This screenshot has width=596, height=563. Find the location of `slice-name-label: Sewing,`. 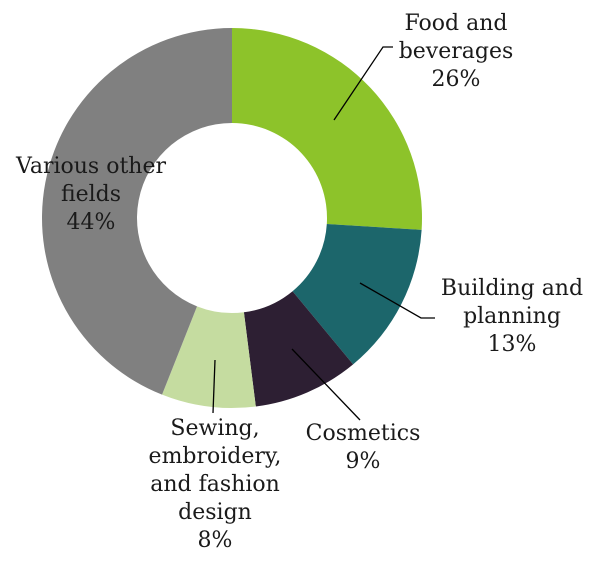

slice-name-label: Sewing, is located at coordinates (214, 428).